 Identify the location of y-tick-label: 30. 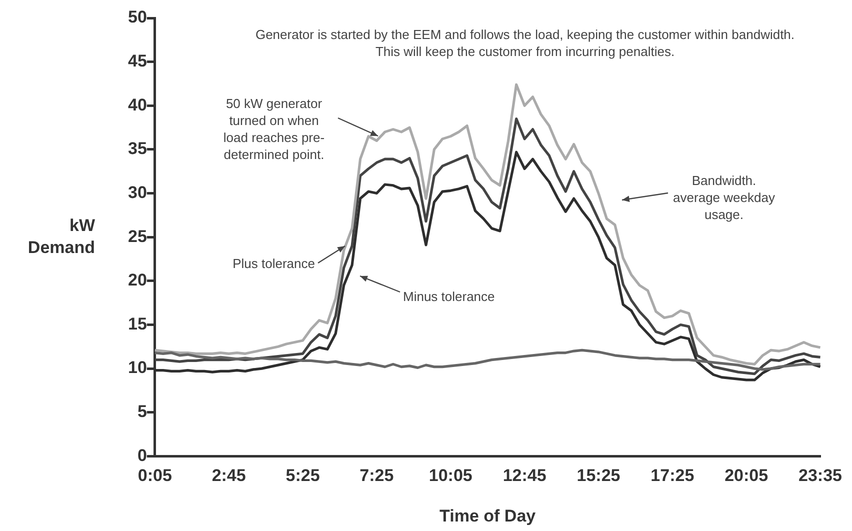
(137, 192).